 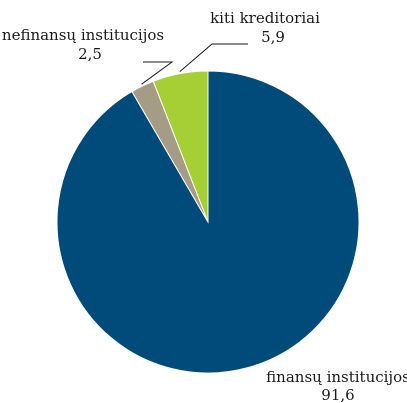 What do you see at coordinates (83, 35) in the screenshot?
I see `slice-label-nefinansu-institucijos: nefinansų institucijos` at bounding box center [83, 35].